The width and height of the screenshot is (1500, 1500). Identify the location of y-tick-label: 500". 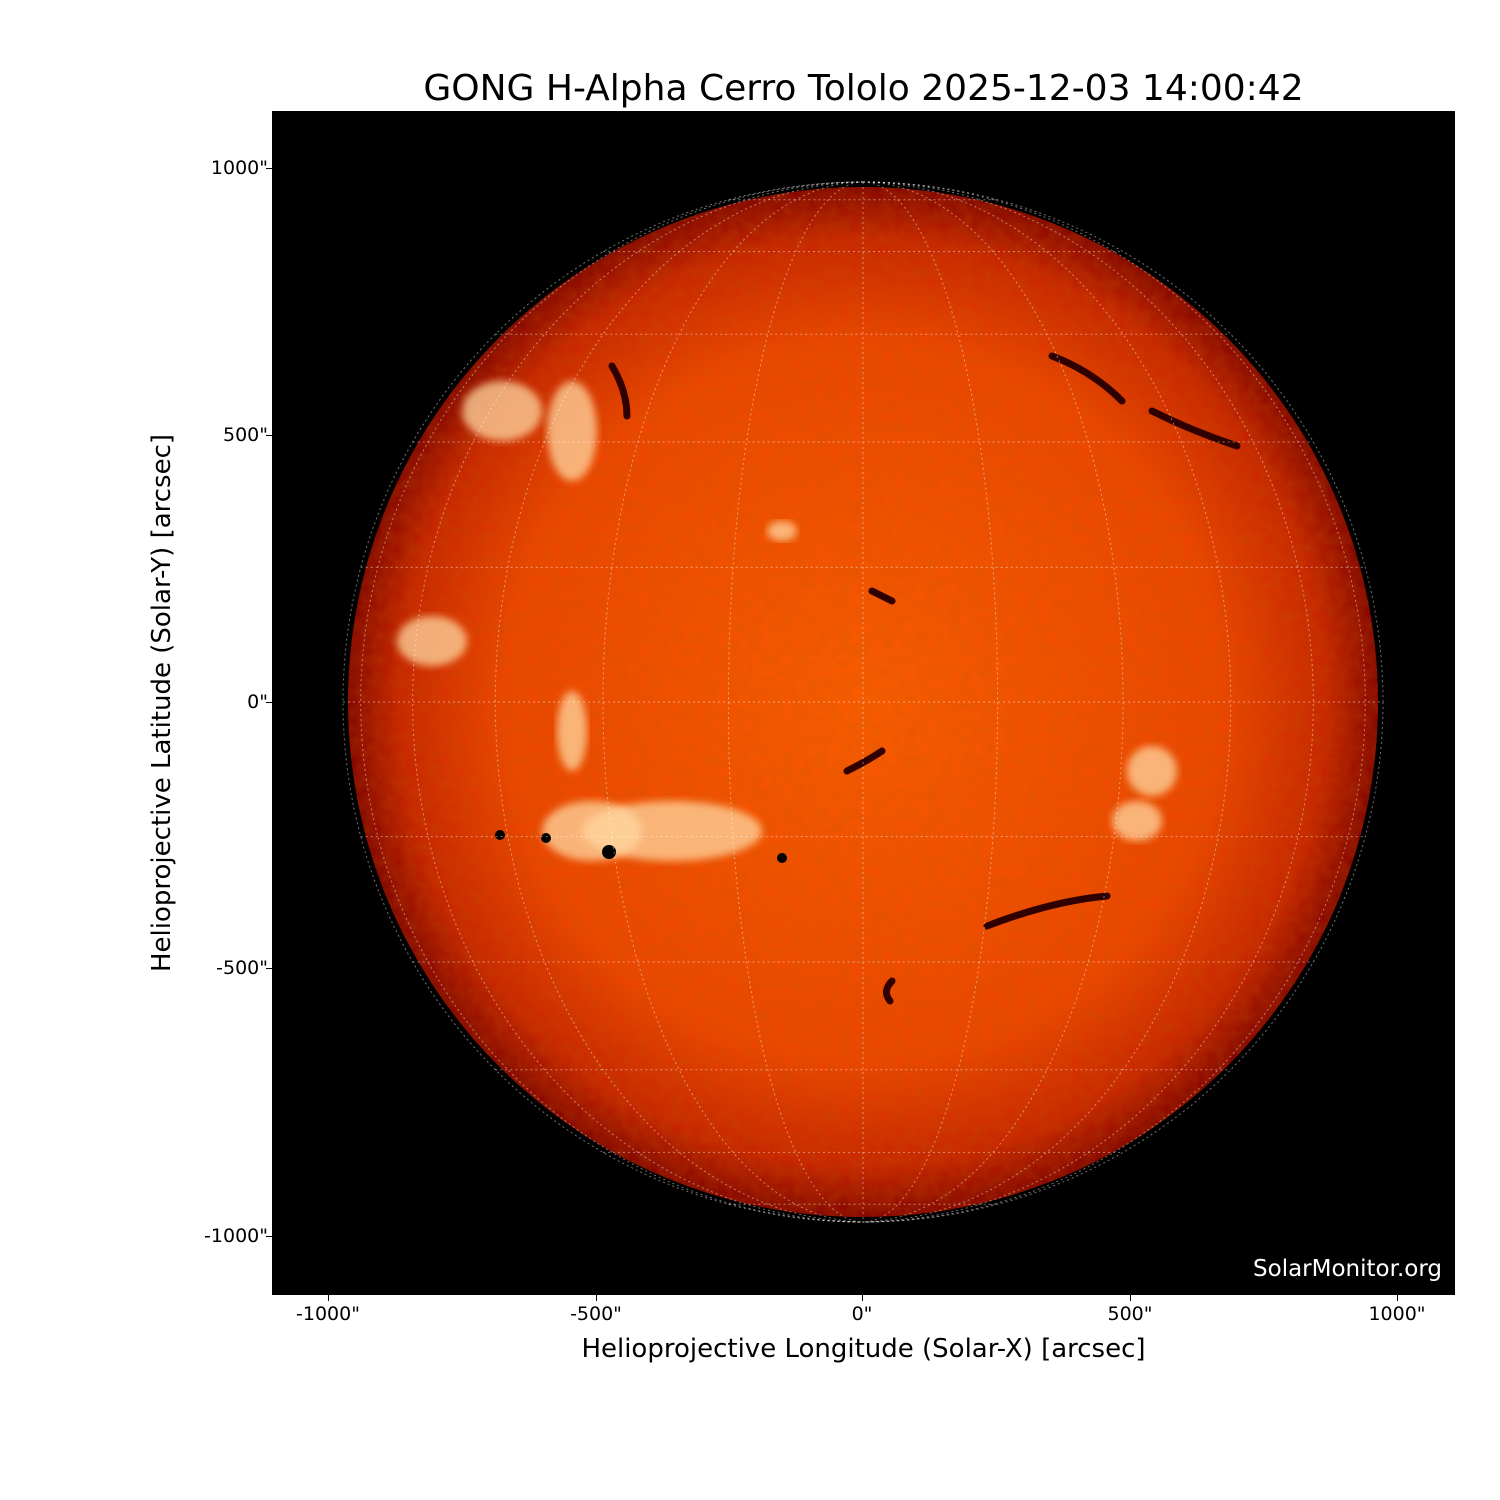
(245, 435).